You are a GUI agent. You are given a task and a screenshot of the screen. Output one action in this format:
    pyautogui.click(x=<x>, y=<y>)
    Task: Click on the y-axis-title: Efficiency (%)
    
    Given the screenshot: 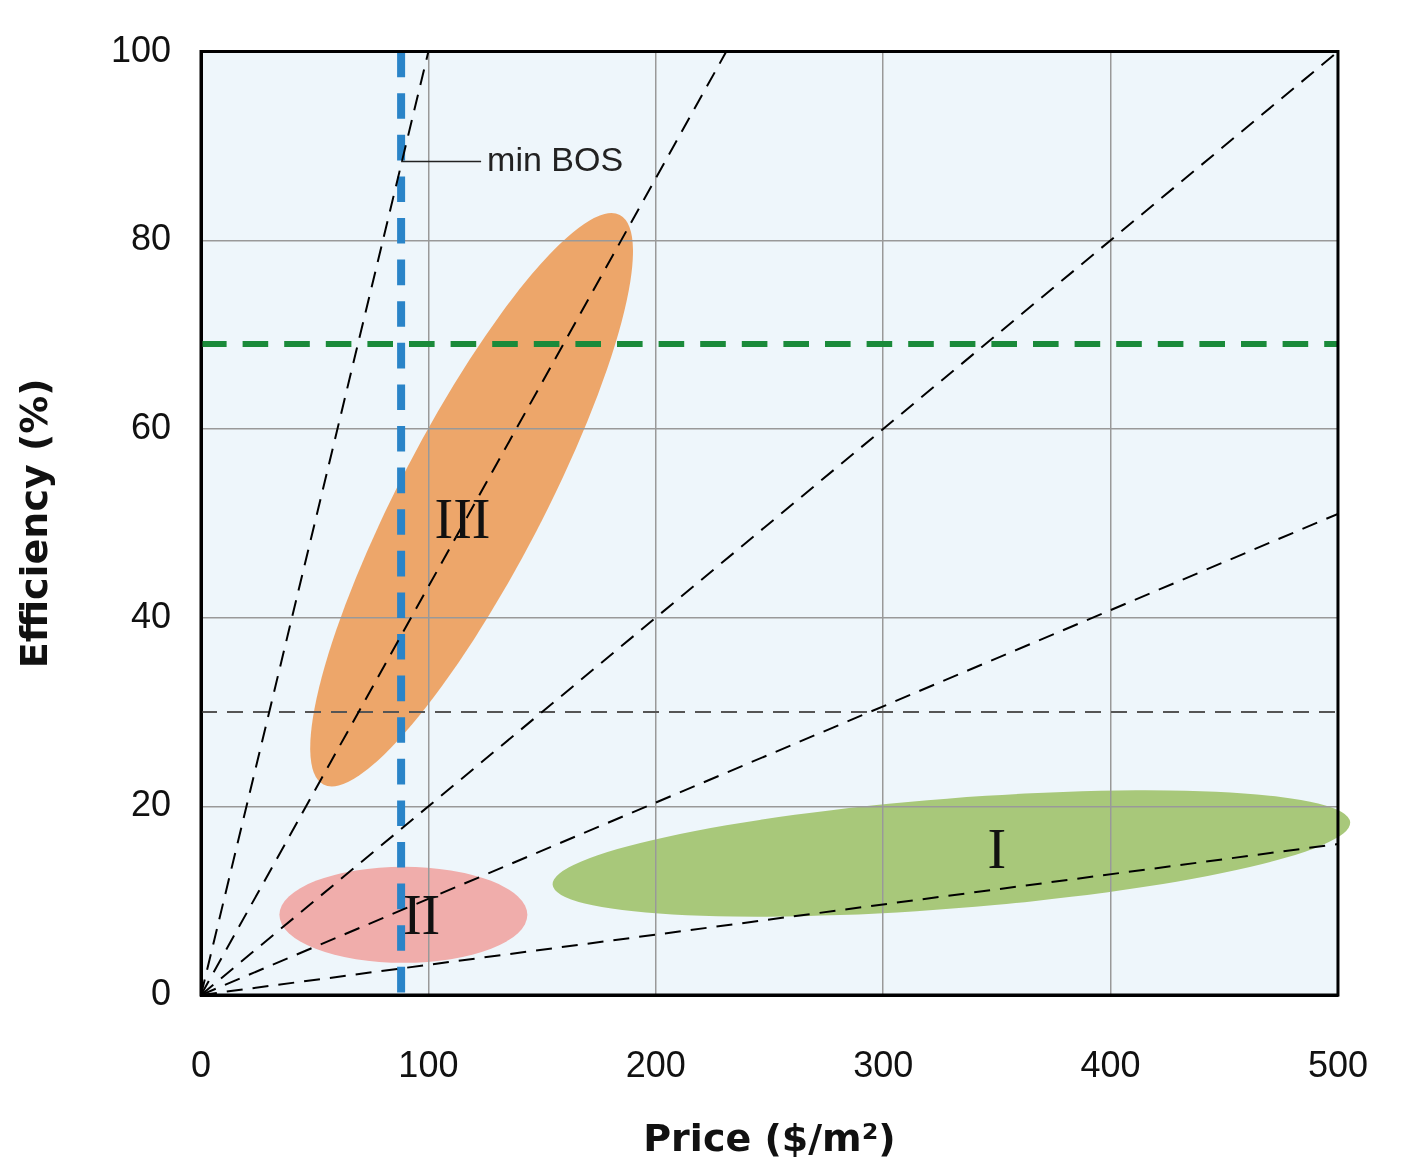 What is the action you would take?
    pyautogui.click(x=33, y=523)
    